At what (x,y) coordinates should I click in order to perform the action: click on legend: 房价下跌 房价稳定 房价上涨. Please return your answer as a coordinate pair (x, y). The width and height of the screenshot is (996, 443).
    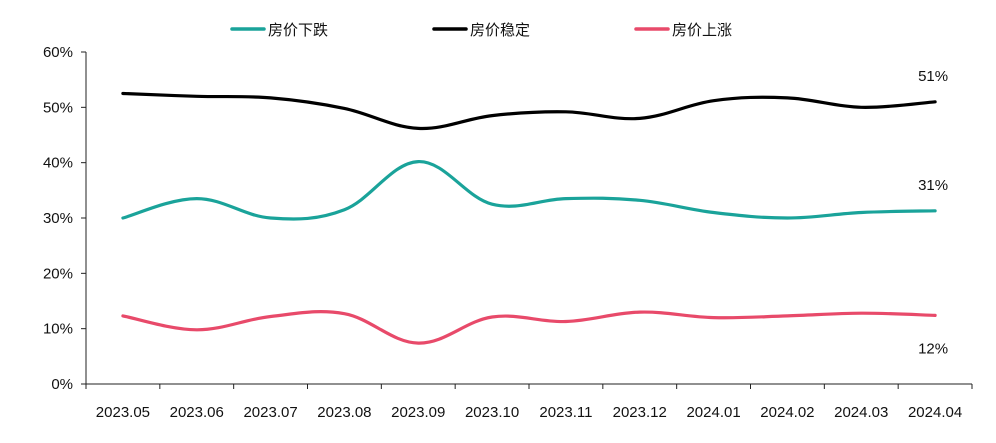
    Looking at the image, I should click on (481, 30).